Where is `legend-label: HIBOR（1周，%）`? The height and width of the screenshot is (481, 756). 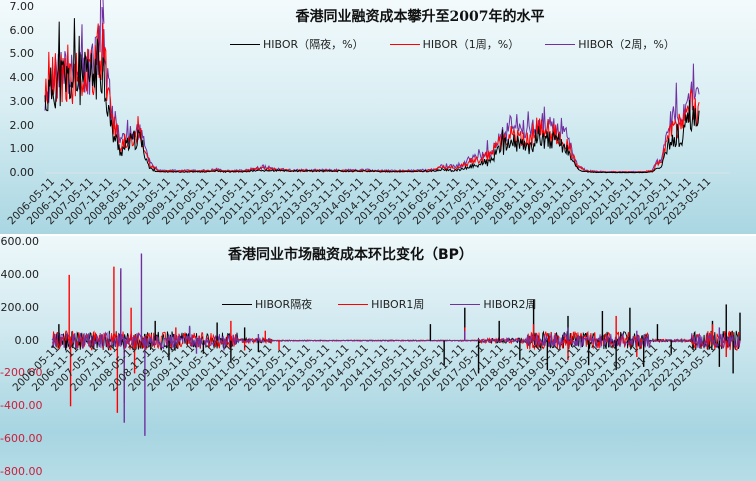 legend-label: HIBOR（1周，%） is located at coordinates (471, 44).